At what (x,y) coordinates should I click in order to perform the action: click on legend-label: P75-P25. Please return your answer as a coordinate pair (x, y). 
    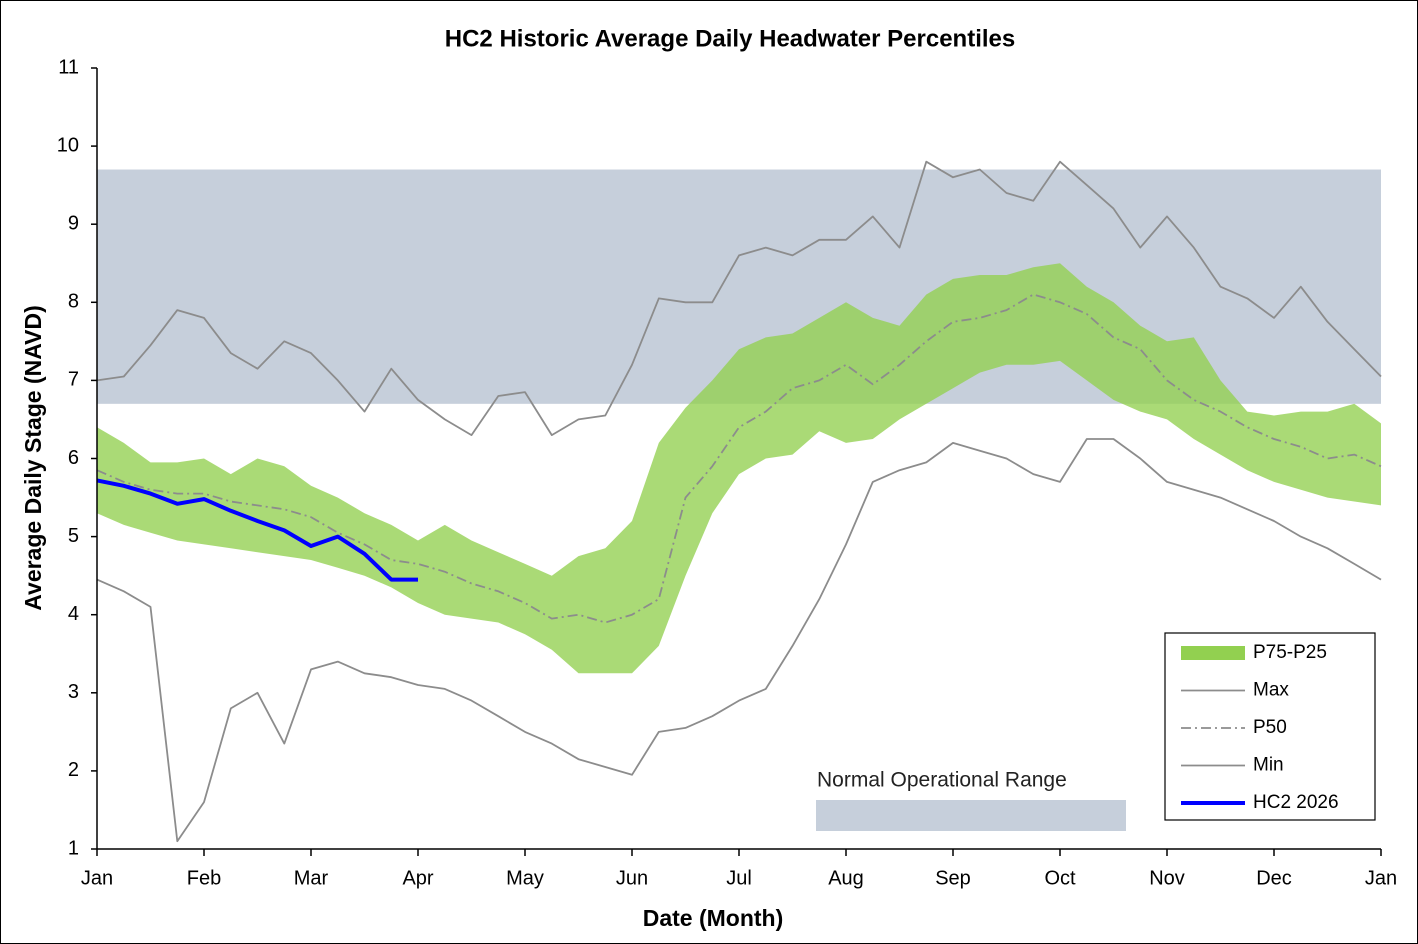
    Looking at the image, I should click on (1290, 652).